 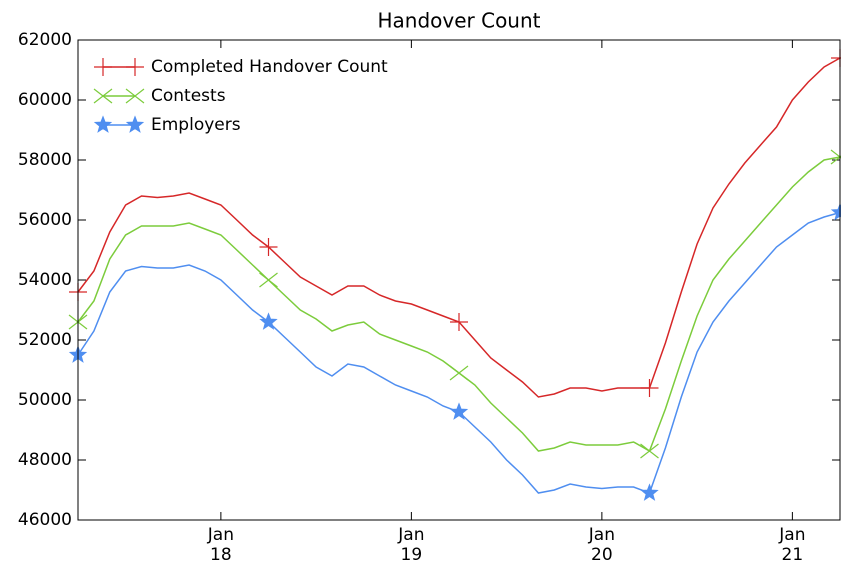 What do you see at coordinates (45, 280) in the screenshot?
I see `y-tick-label: 54000` at bounding box center [45, 280].